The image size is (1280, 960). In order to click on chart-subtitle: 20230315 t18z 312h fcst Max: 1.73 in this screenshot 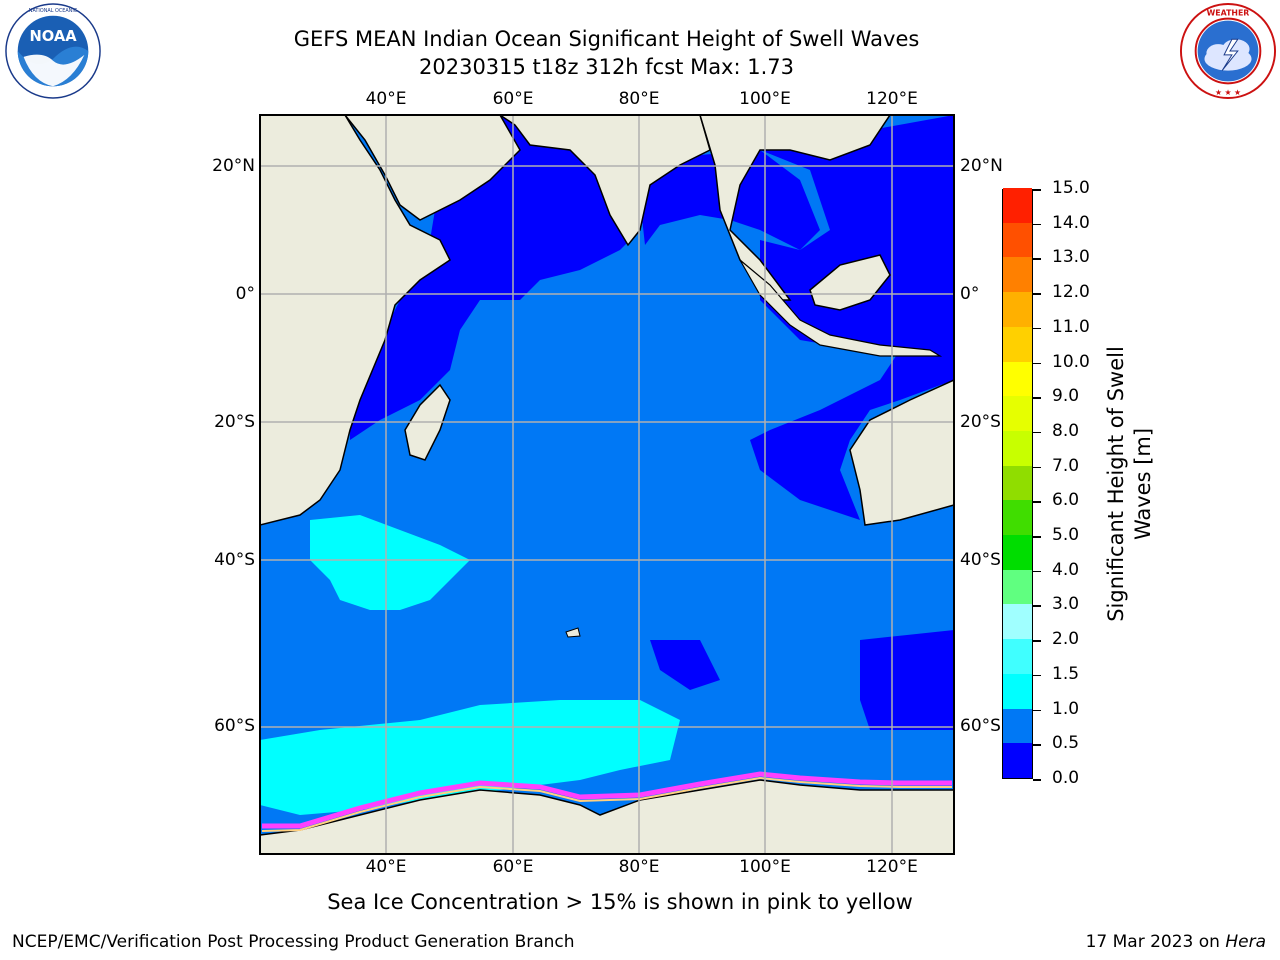, I will do `click(606, 67)`.